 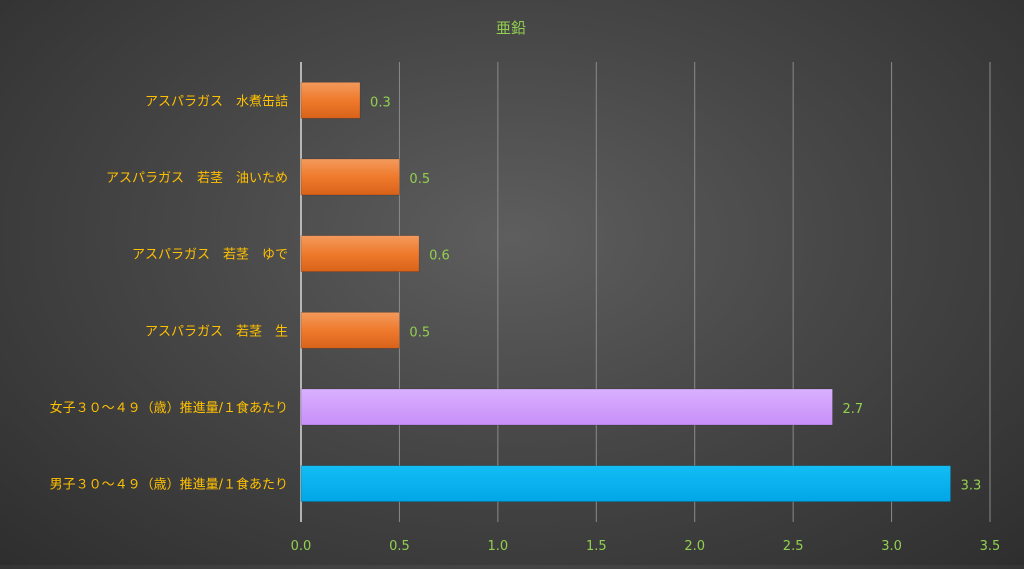 I want to click on category-label: アスパラガス 水煮缶詰, so click(x=216, y=101).